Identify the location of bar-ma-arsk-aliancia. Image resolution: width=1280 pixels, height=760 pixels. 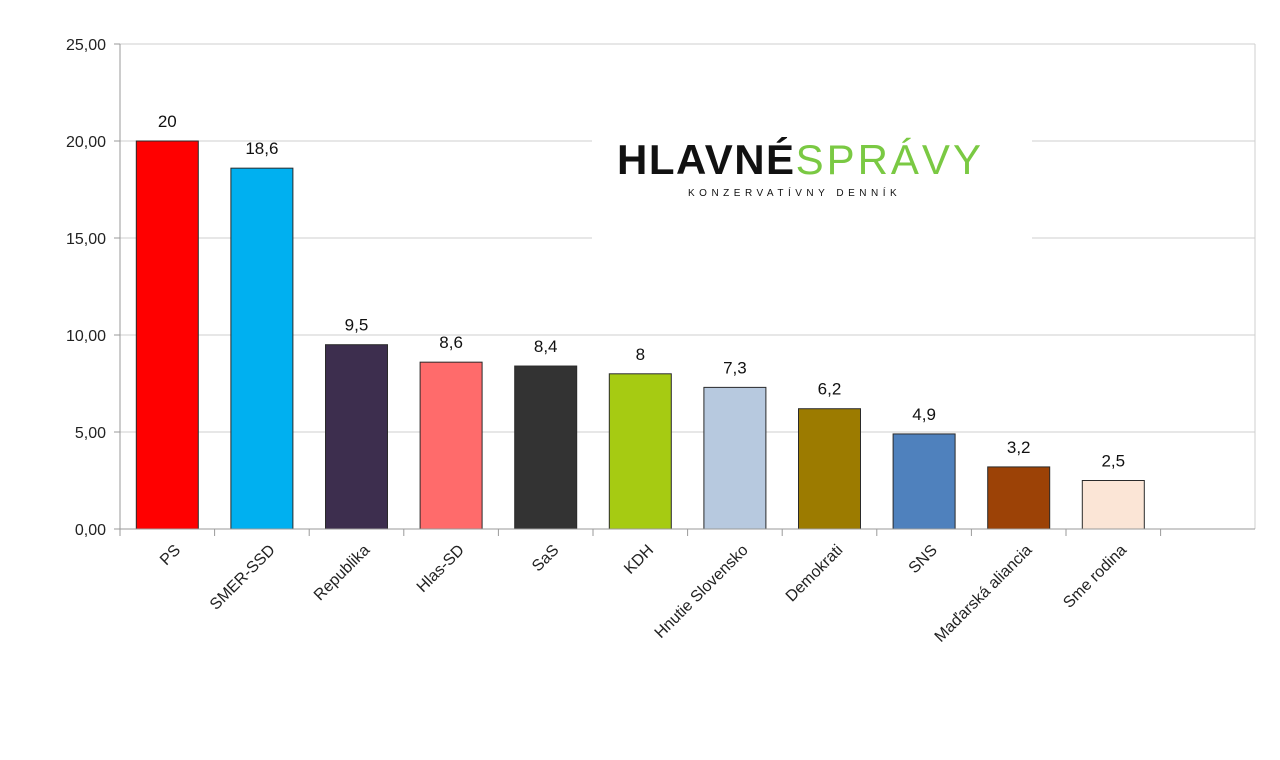
(1019, 498).